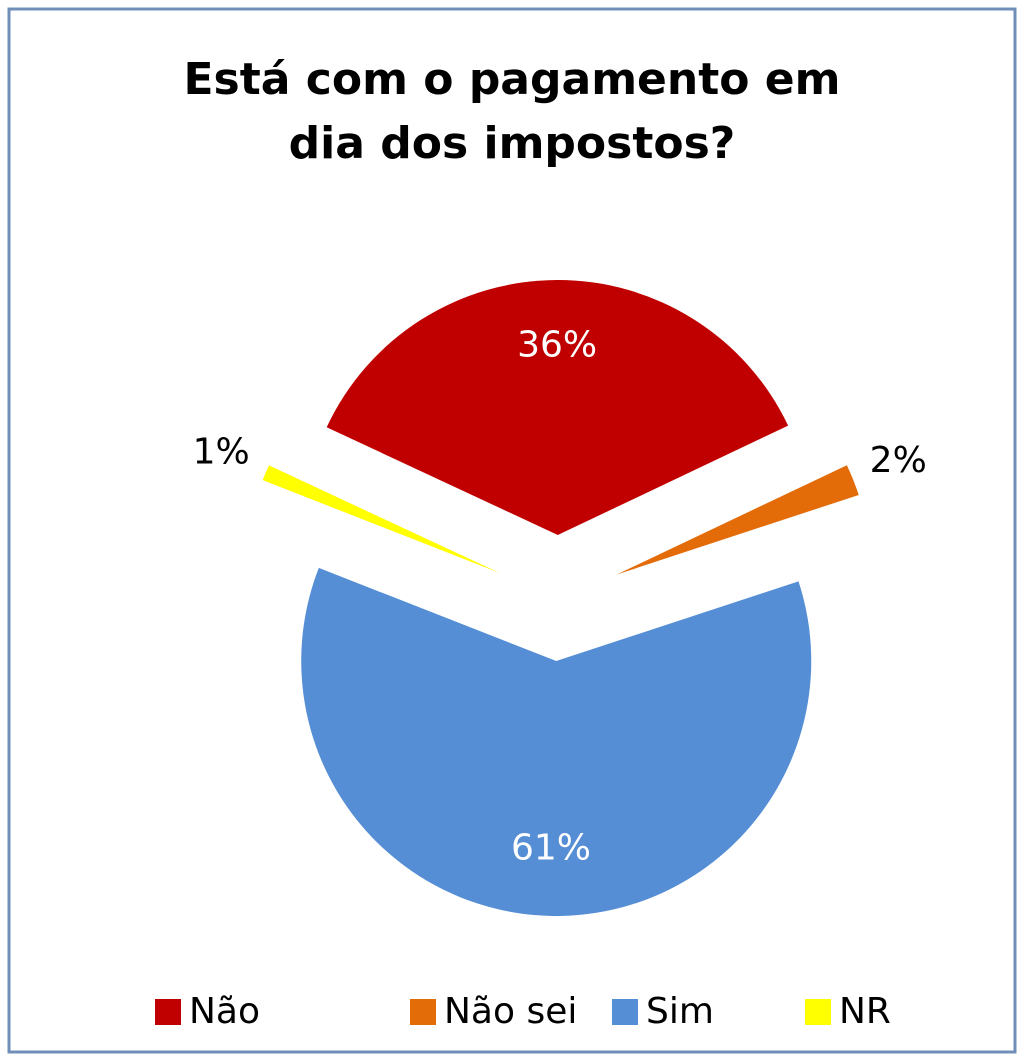  Describe the element at coordinates (898, 460) in the screenshot. I see `data-label: 2%` at that location.